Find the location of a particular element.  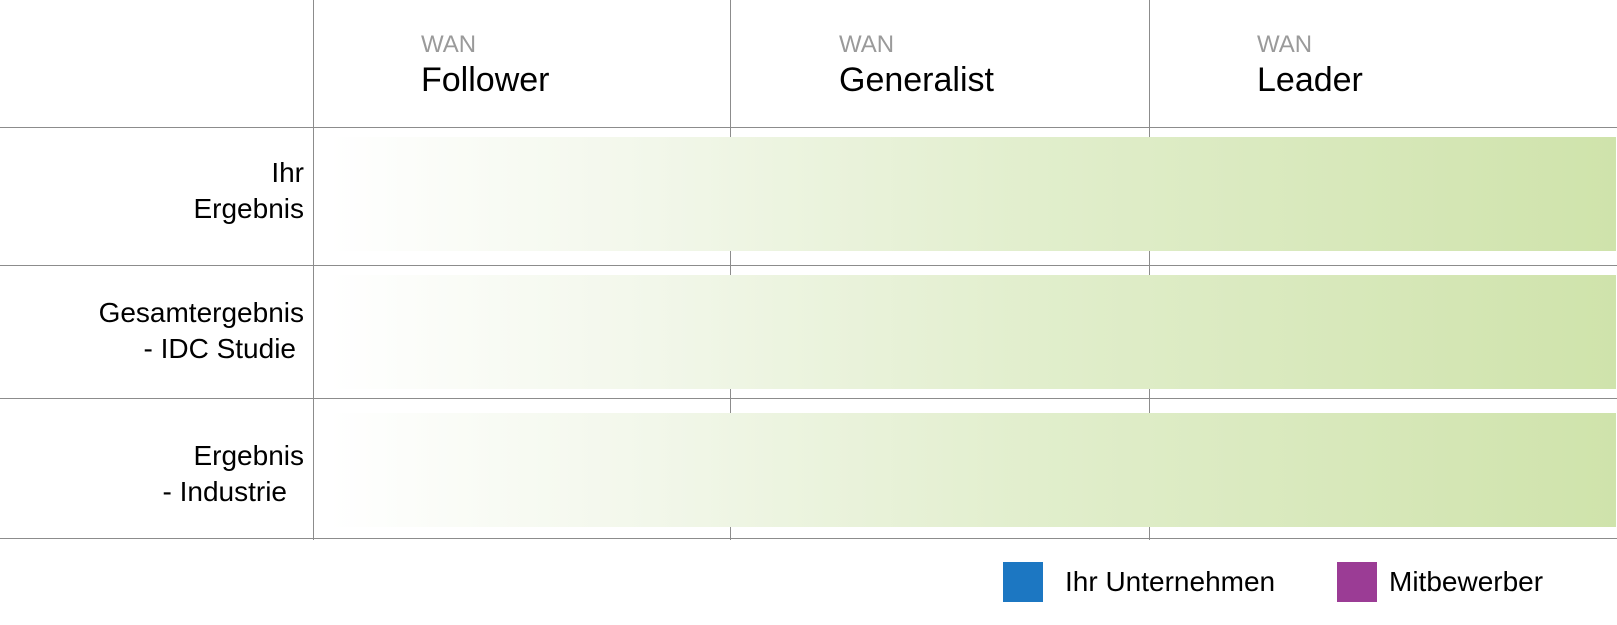

row-label-line1: Ergebnis is located at coordinates (248, 455).